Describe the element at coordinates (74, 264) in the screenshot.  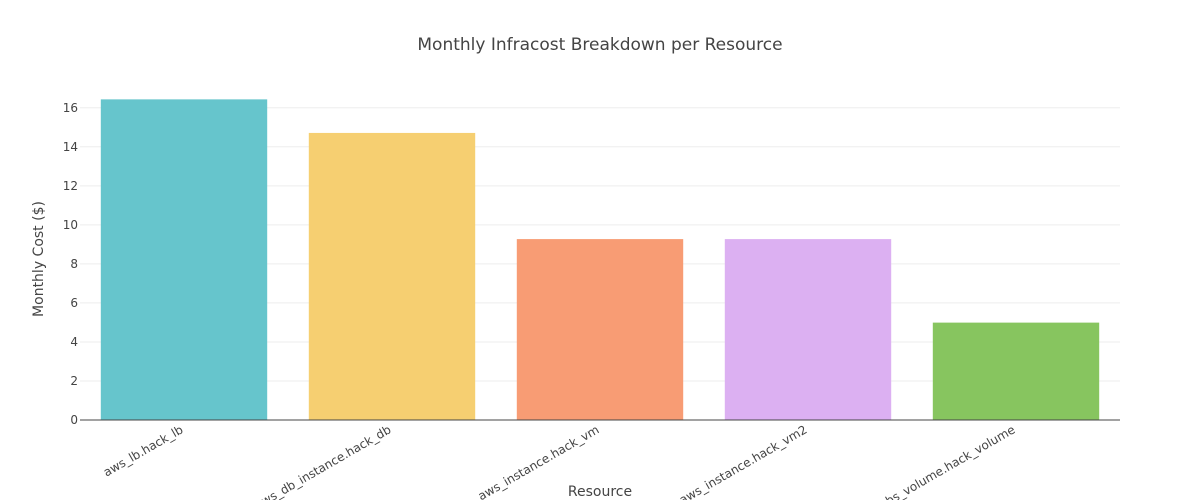
I see `y-tick-label: 8` at that location.